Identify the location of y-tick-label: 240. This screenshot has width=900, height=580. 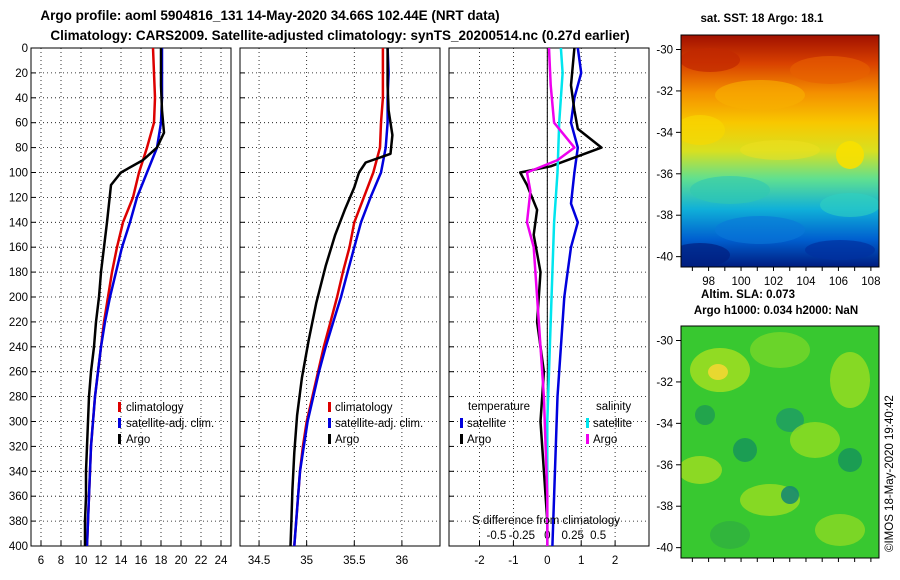
(18, 348).